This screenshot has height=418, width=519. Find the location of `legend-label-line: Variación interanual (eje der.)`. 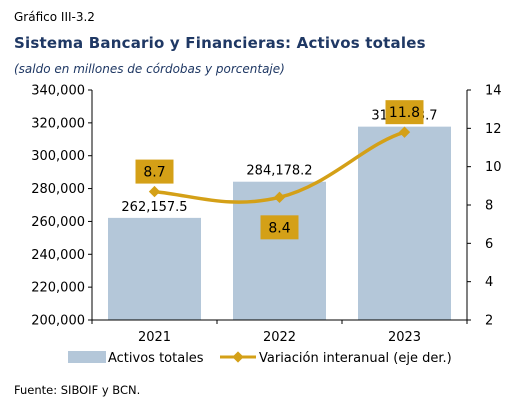

legend-label-line: Variación interanual (eje der.) is located at coordinates (355, 358).